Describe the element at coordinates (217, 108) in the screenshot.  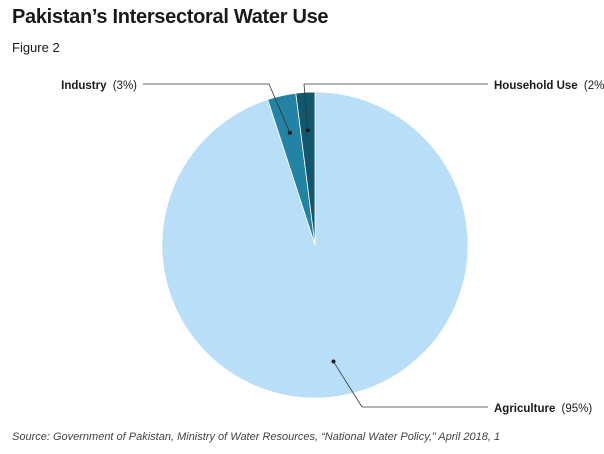
I see `leader-line-industry` at that location.